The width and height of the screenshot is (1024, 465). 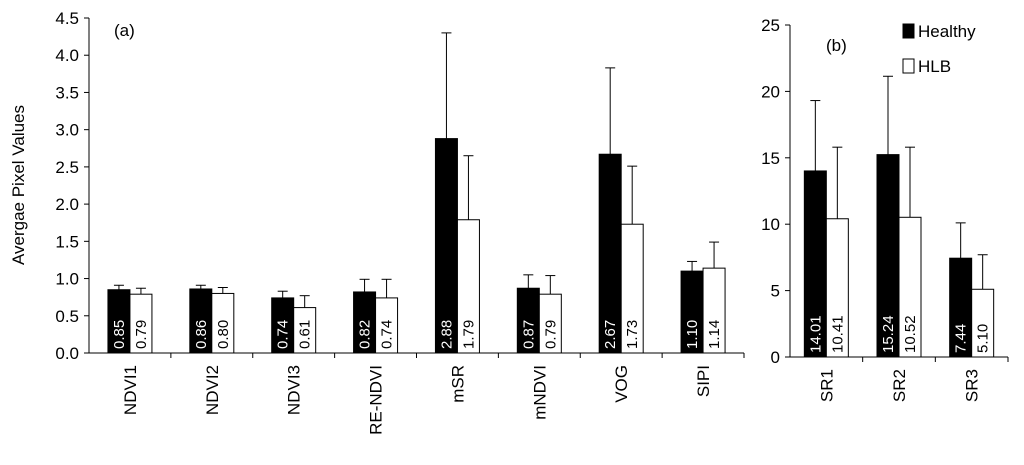 I want to click on category-label: mNDVI, so click(x=539, y=392).